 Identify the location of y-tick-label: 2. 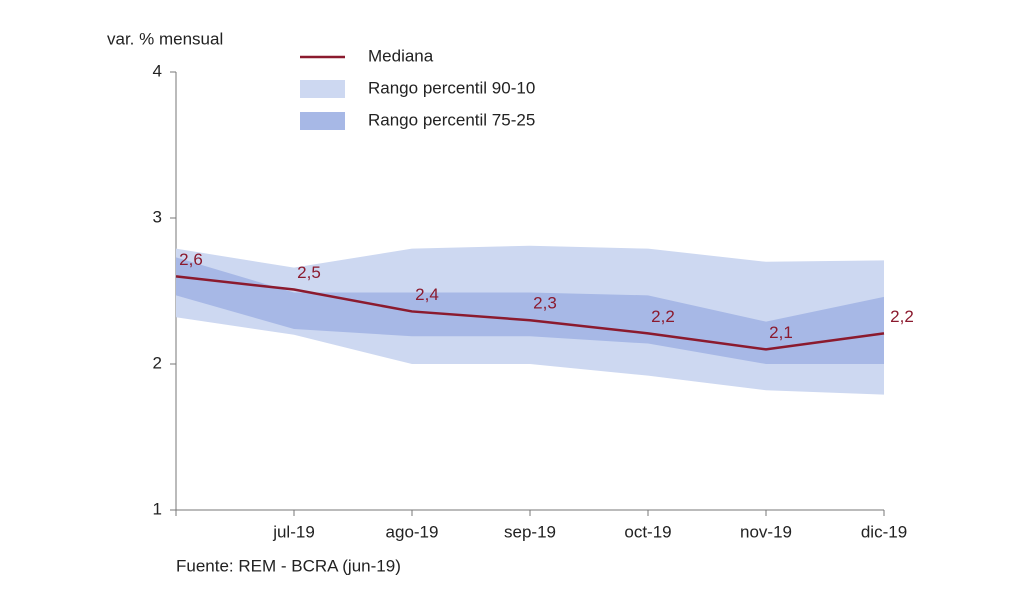
(157, 362).